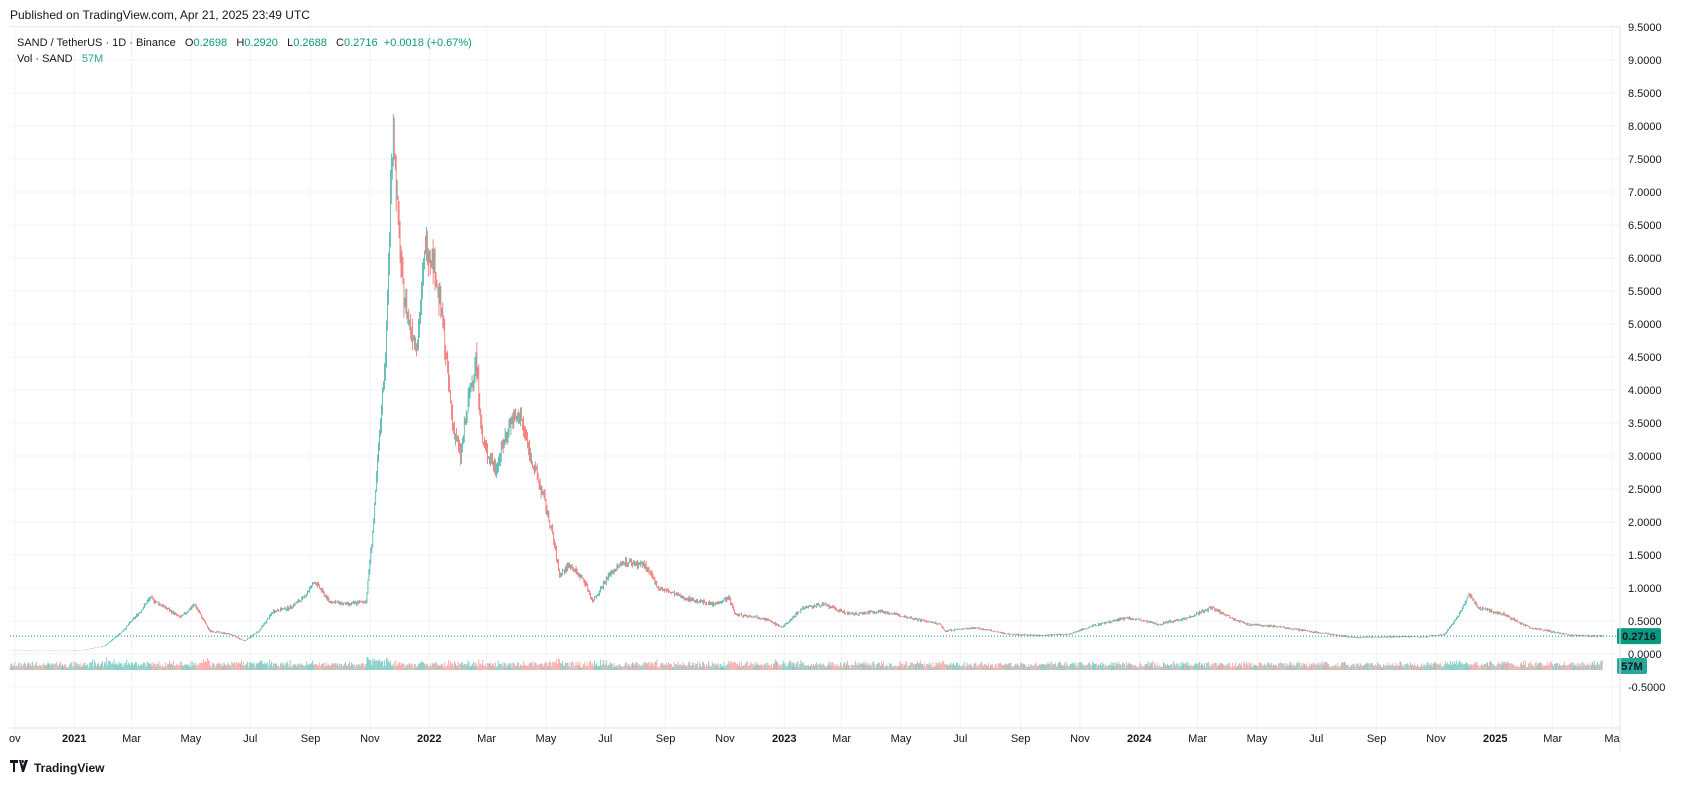 The height and width of the screenshot is (787, 1692). What do you see at coordinates (1639, 637) in the screenshot?
I see `last-price-tag-label: 0.2716` at bounding box center [1639, 637].